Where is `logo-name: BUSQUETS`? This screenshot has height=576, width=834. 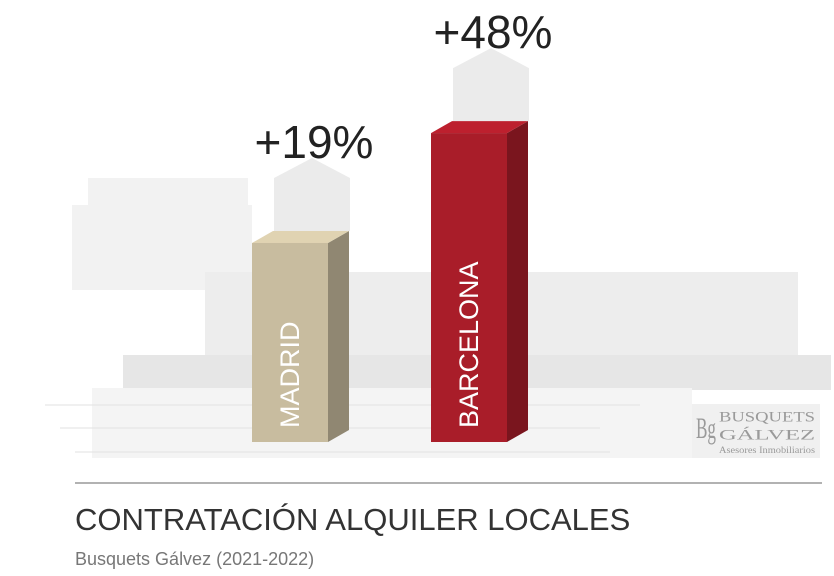 logo-name: BUSQUETS is located at coordinates (767, 417).